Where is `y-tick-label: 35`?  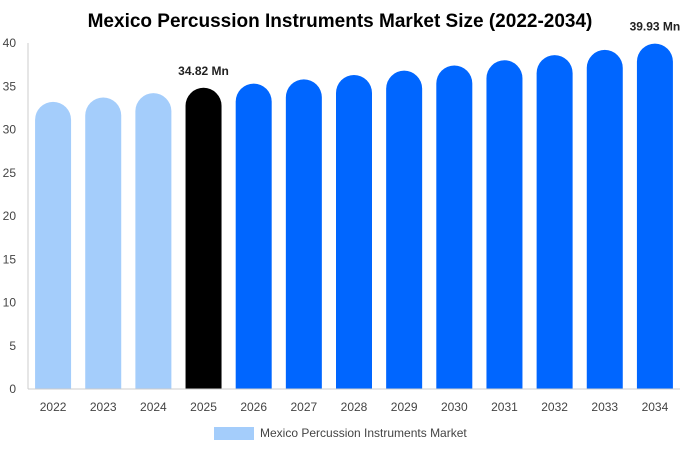 y-tick-label: 35 is located at coordinates (10, 86).